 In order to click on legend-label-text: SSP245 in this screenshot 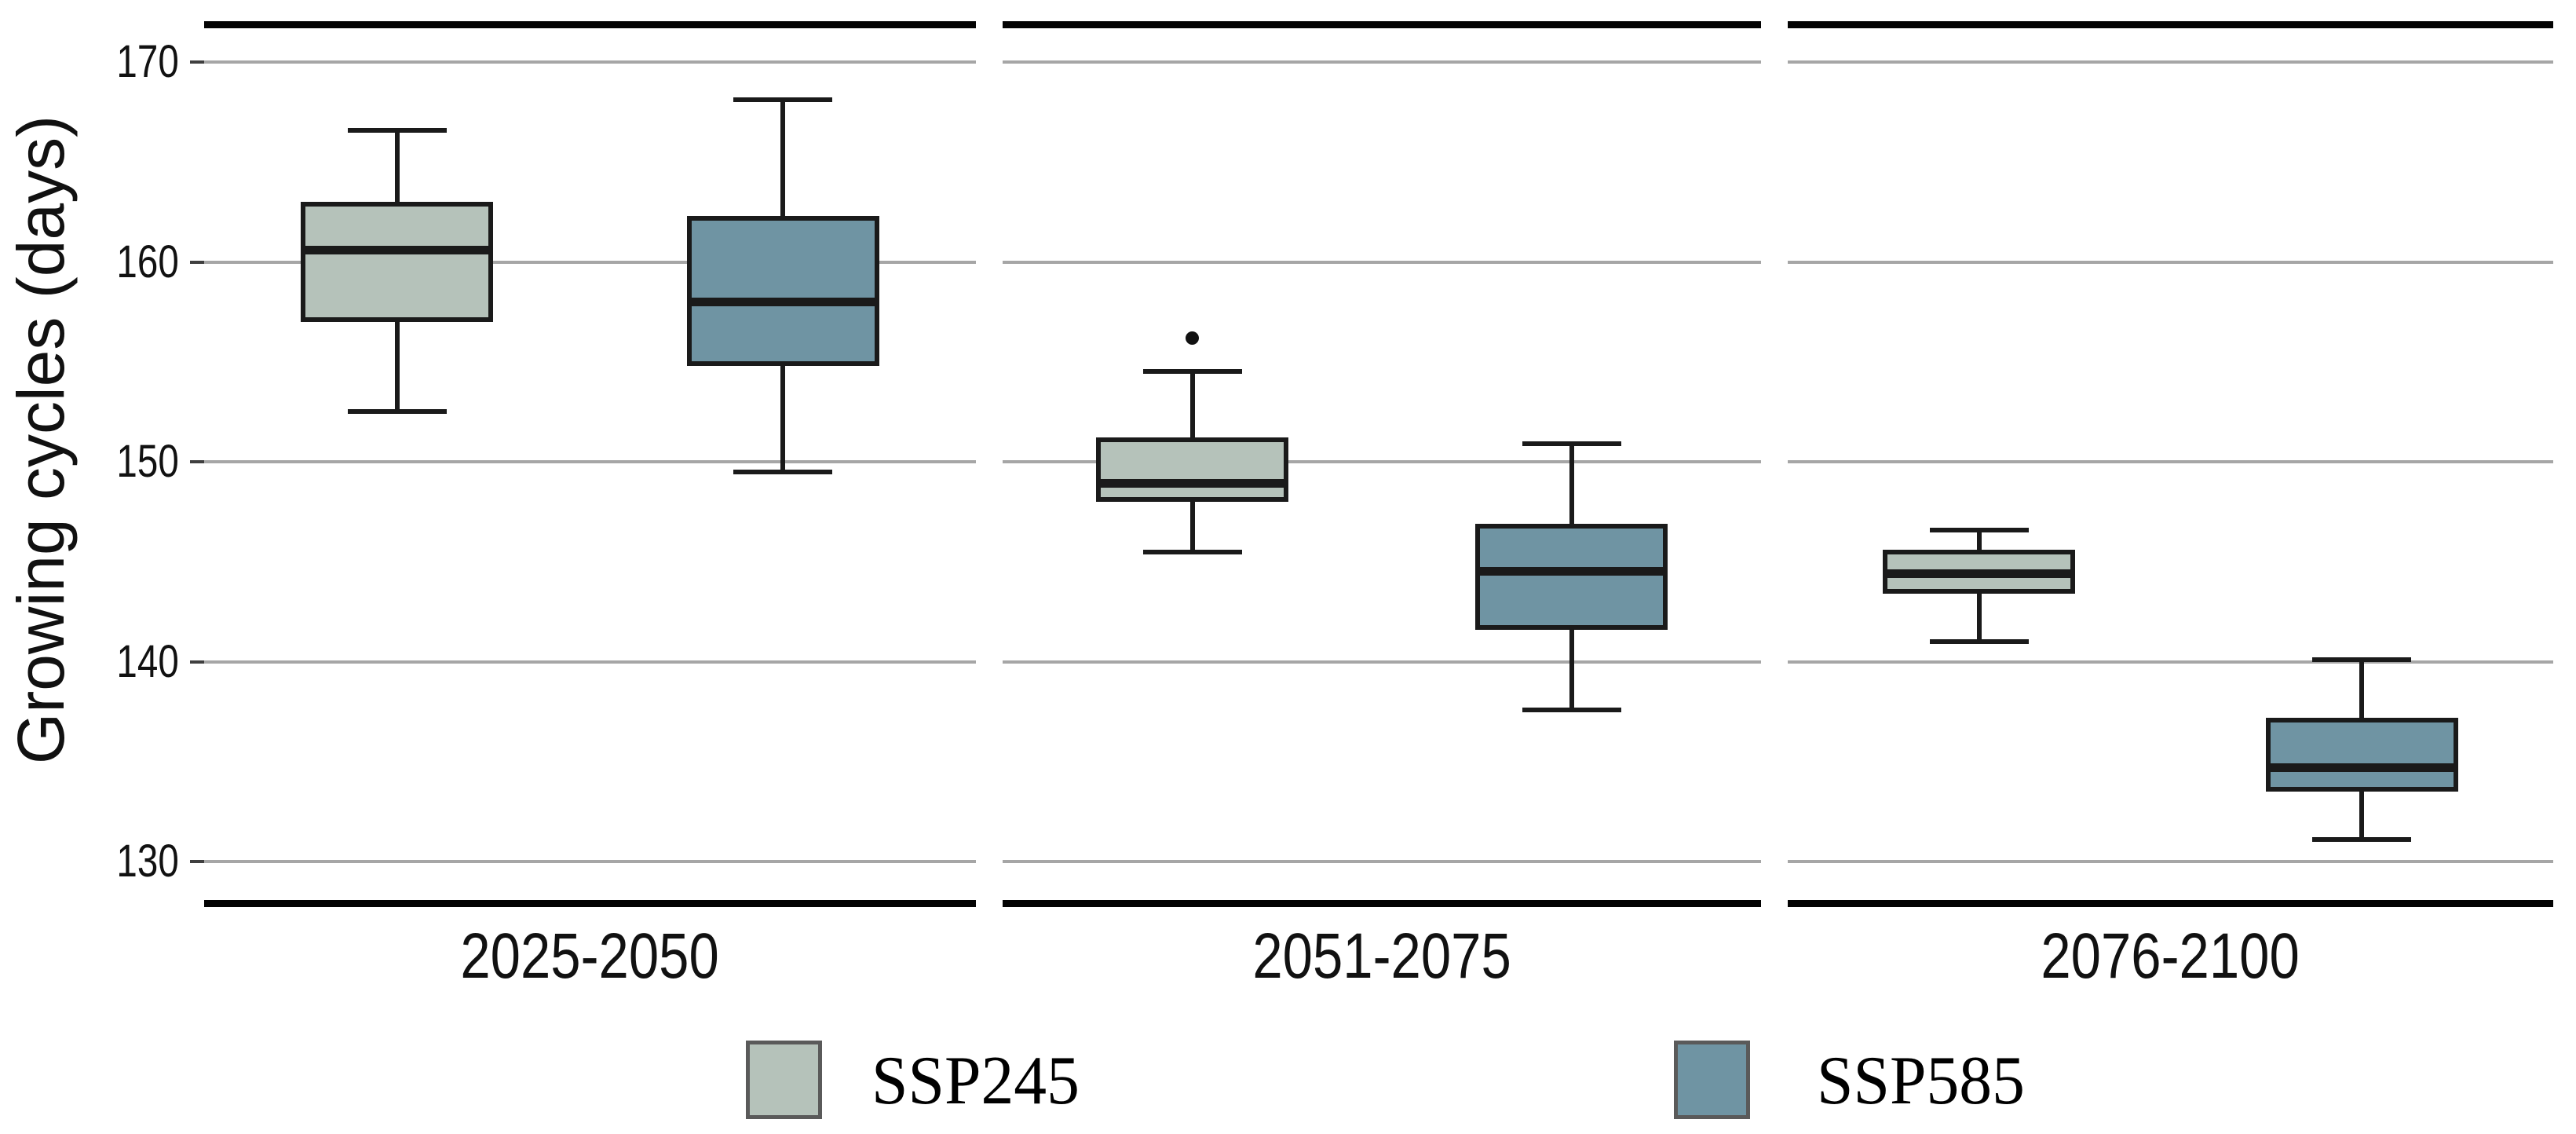, I will do `click(975, 1081)`.